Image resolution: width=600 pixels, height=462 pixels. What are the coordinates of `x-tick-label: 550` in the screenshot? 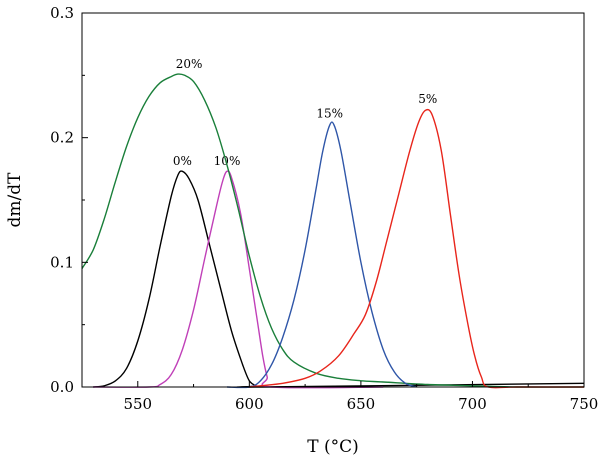 It's located at (137, 404).